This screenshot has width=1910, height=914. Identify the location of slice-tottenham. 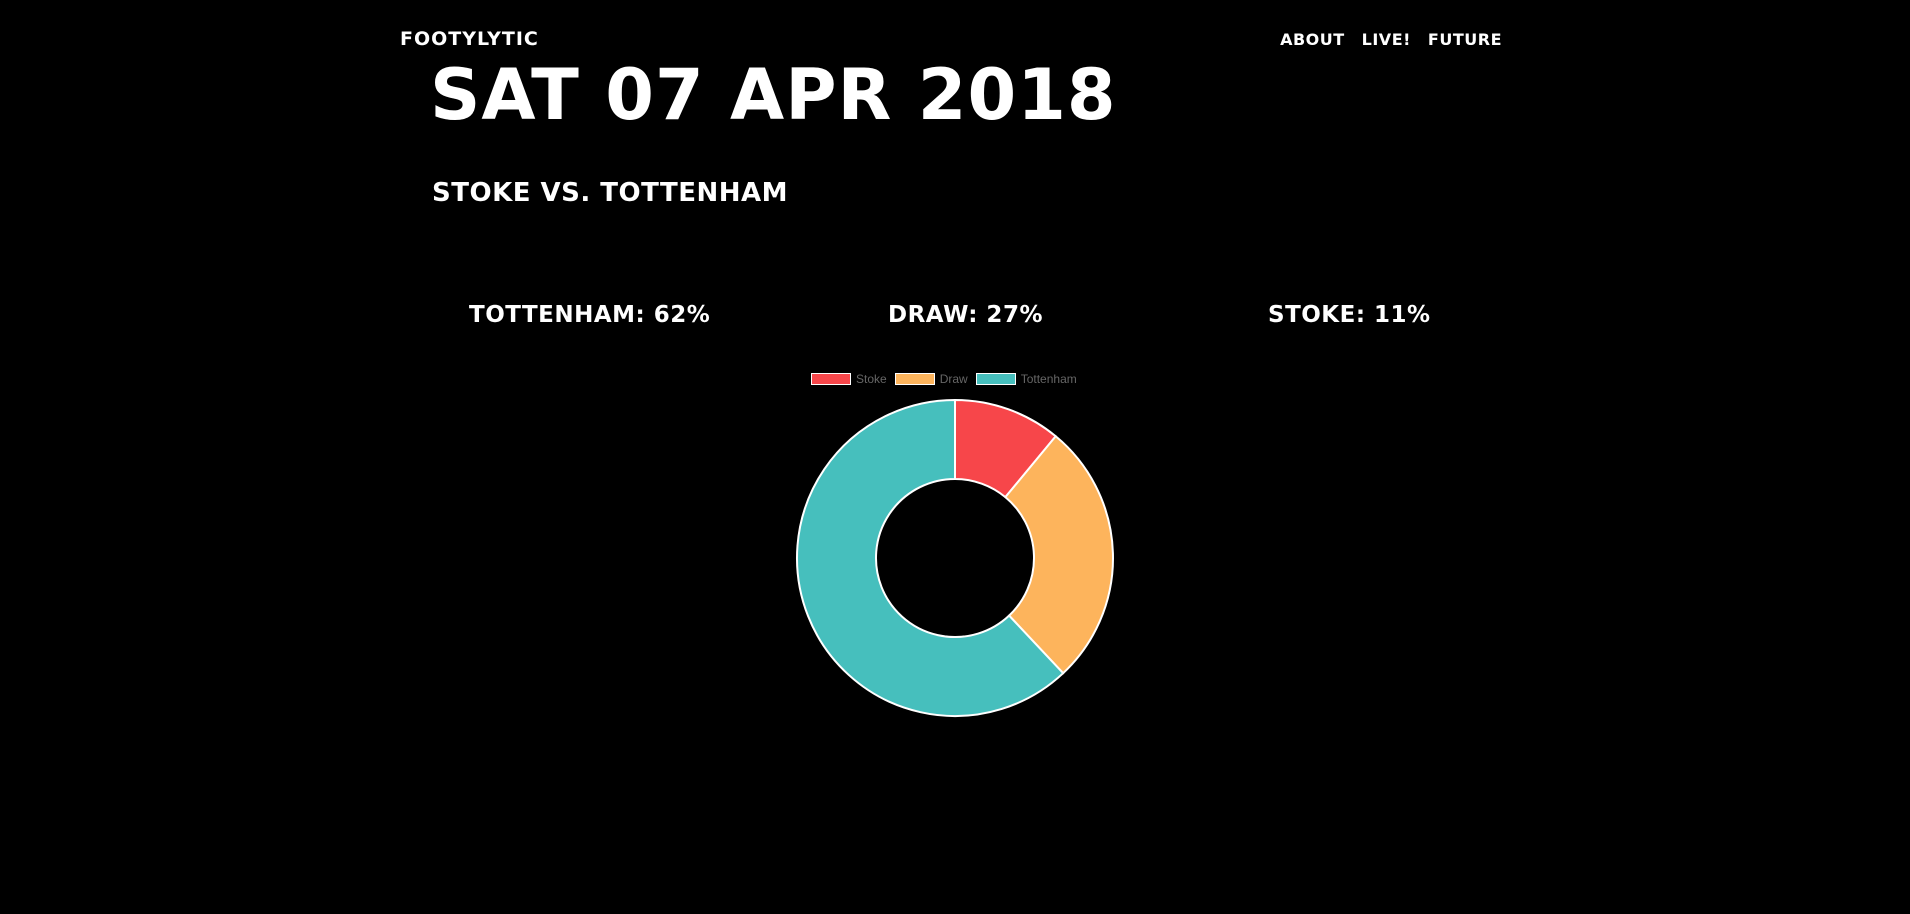
(930, 557).